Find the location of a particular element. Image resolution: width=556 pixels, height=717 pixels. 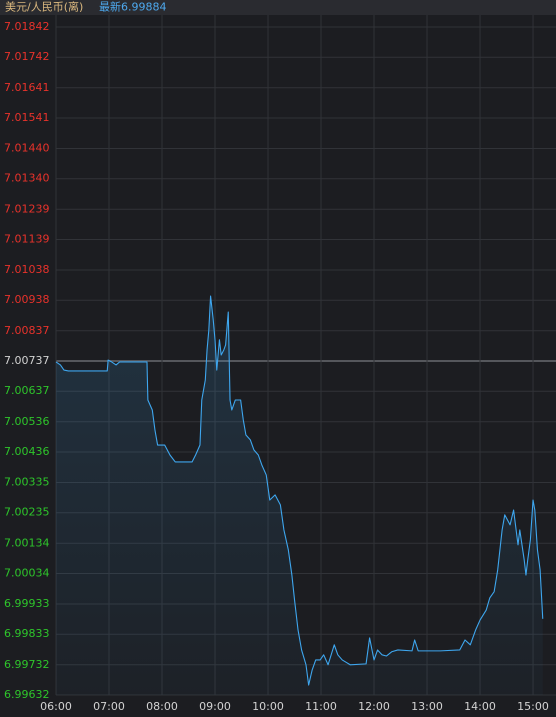

x-tick-label: 08:00 is located at coordinates (162, 706).